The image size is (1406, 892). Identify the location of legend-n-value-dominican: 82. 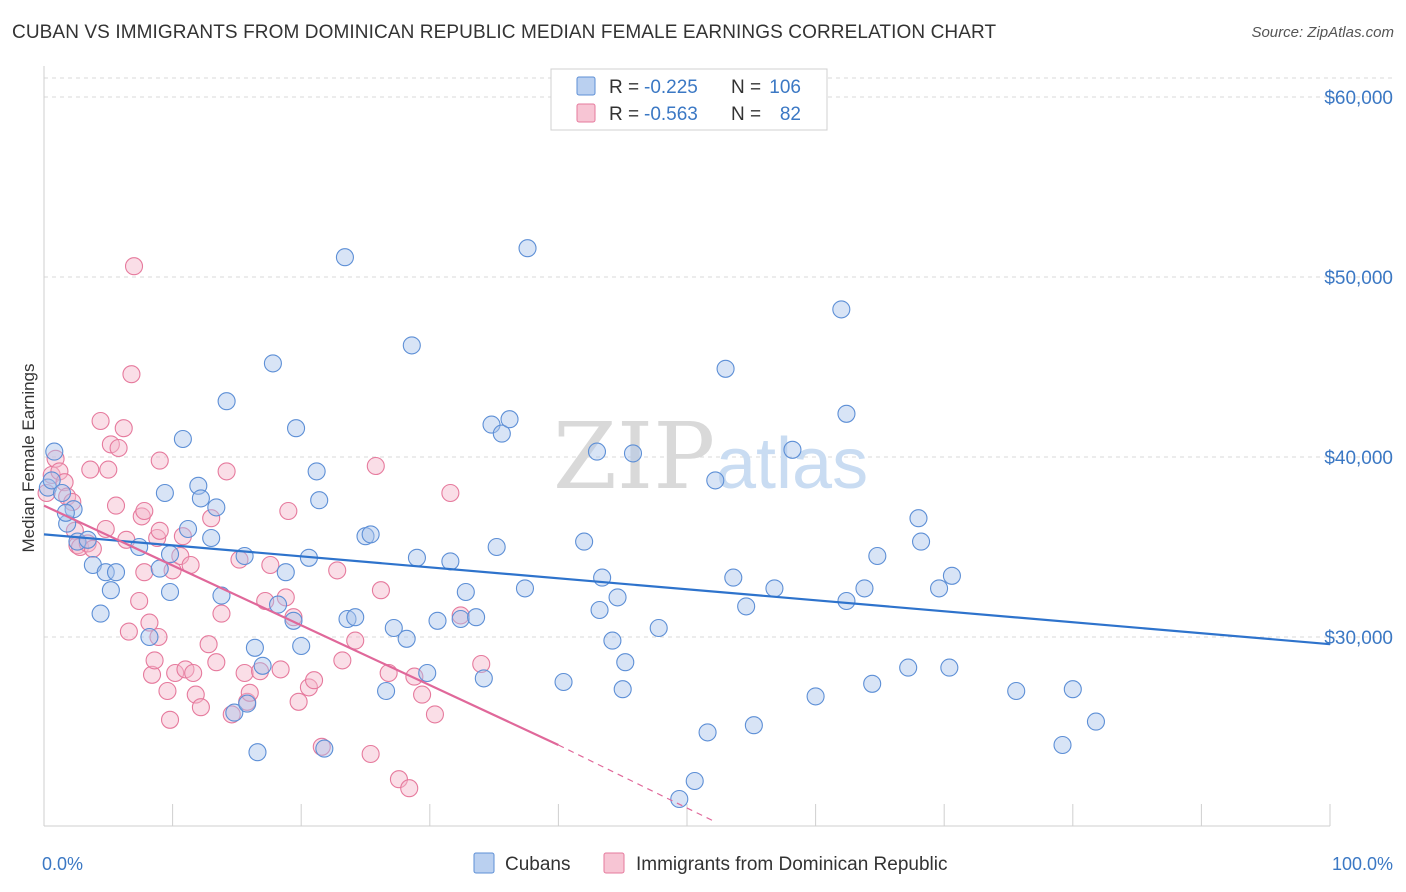
(790, 114).